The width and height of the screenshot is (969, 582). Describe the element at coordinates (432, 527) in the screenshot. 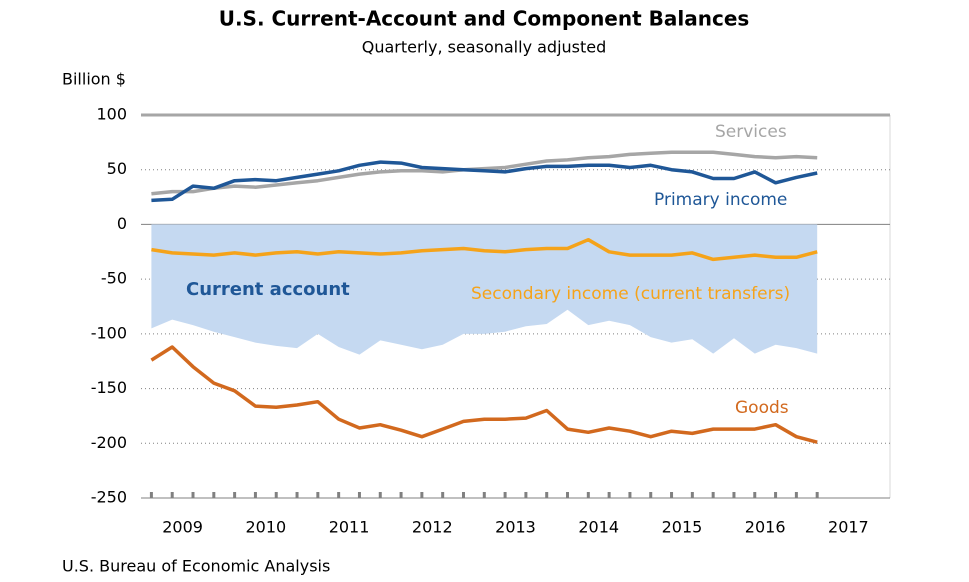

I see `x-tick-label: 2012` at that location.